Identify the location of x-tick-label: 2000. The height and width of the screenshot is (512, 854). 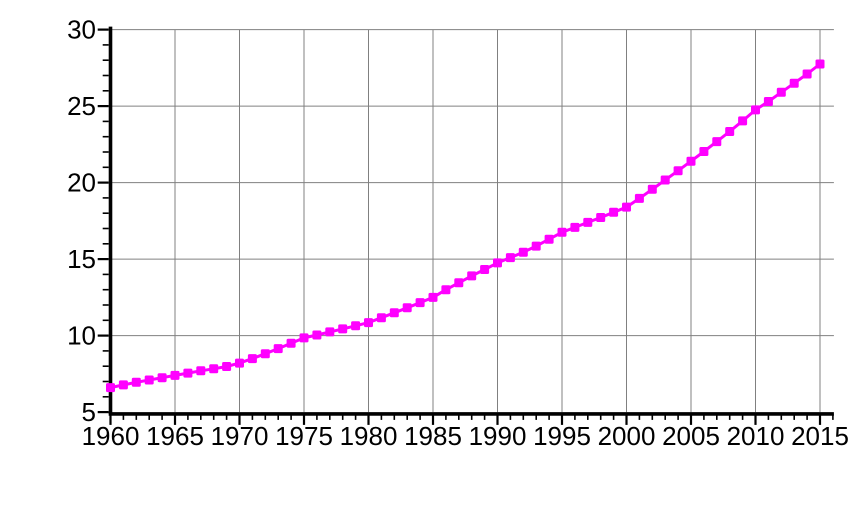
(627, 436).